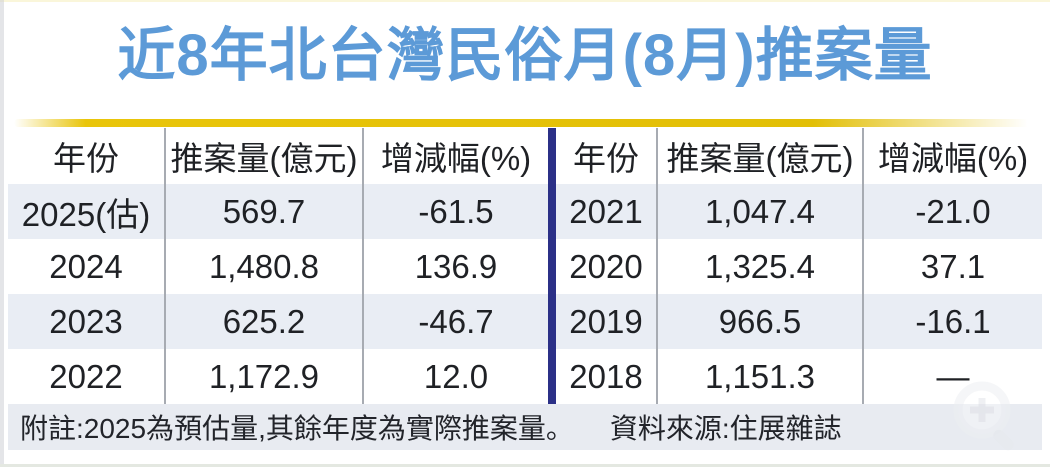 The image size is (1050, 467). I want to click on center-divider, so click(552, 266).